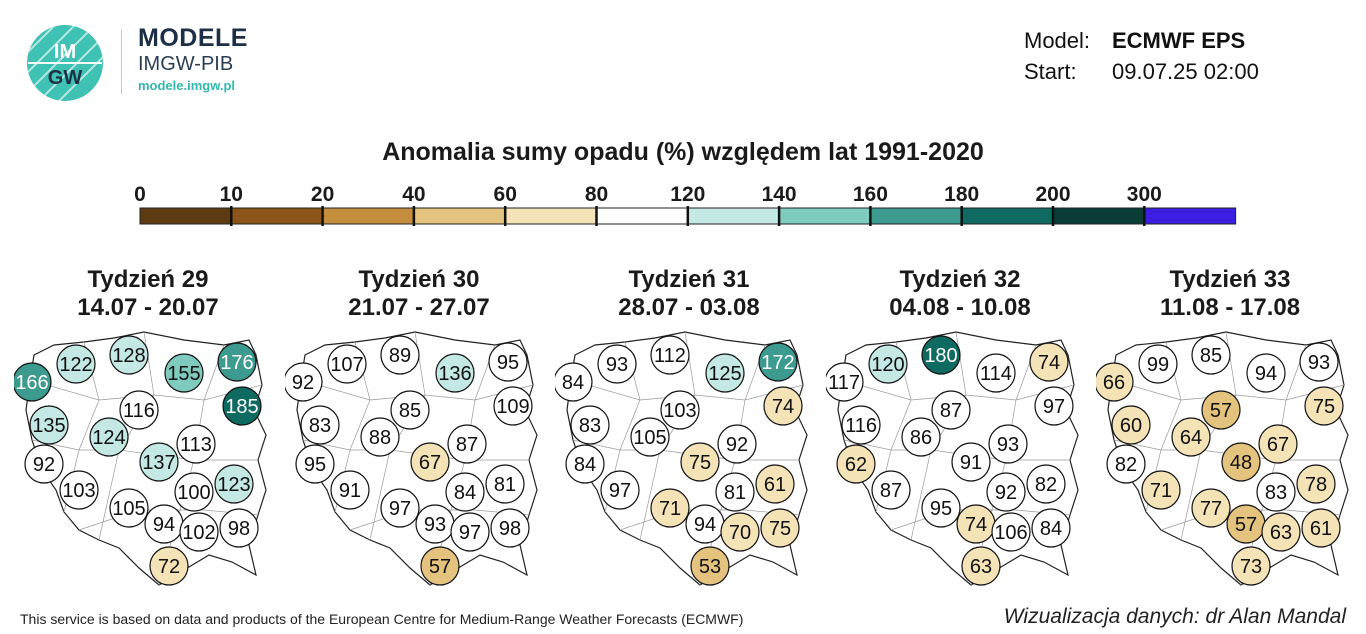 The image size is (1366, 634). I want to click on brand-subtitle: IMGW-PIB, so click(186, 64).